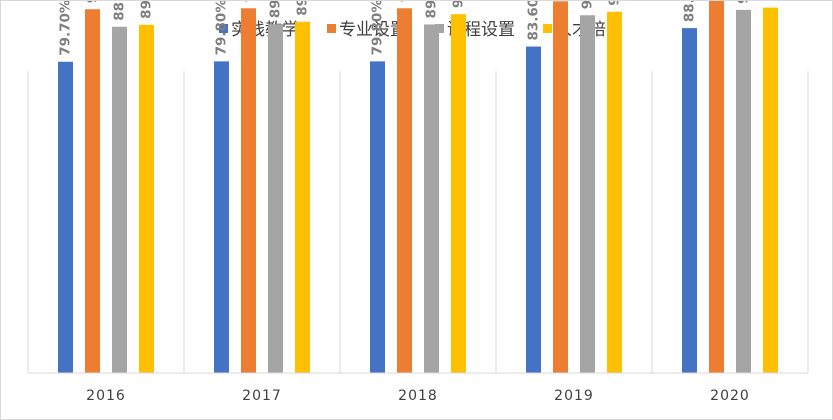  I want to click on data-label: 93.15%, so click(93, 2).